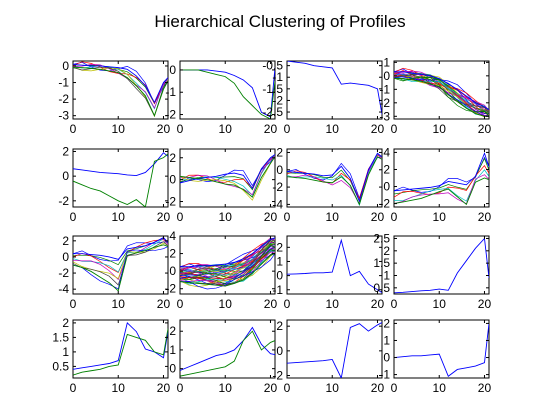  What do you see at coordinates (279, 21) in the screenshot?
I see `chart-title: Hierarchical Clustering of Profiles` at bounding box center [279, 21].